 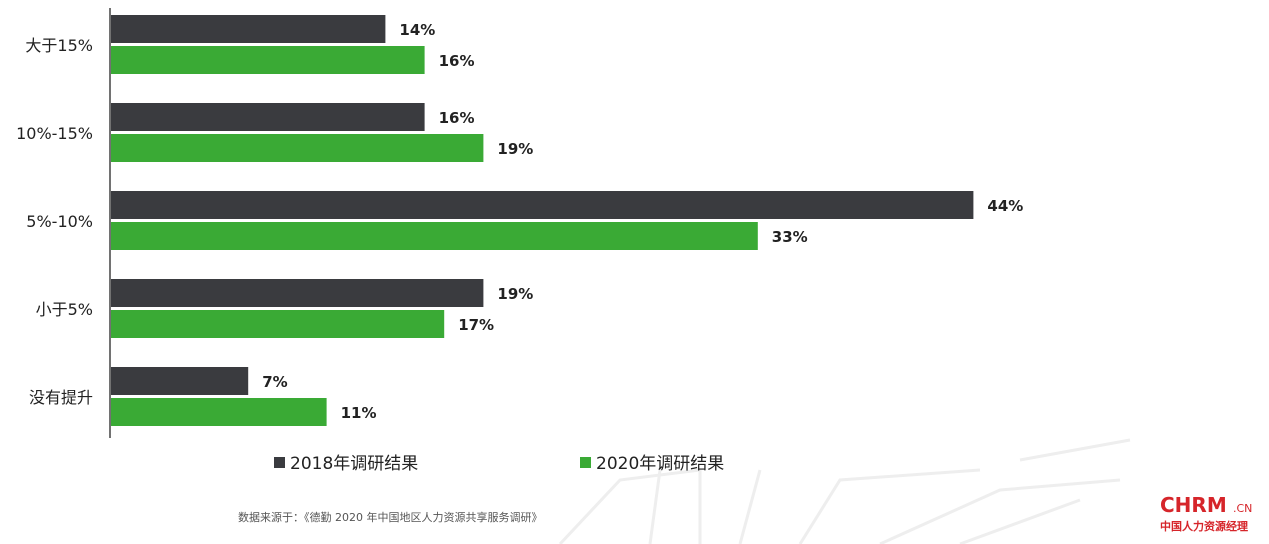 I want to click on value-label: 33%, so click(x=790, y=237).